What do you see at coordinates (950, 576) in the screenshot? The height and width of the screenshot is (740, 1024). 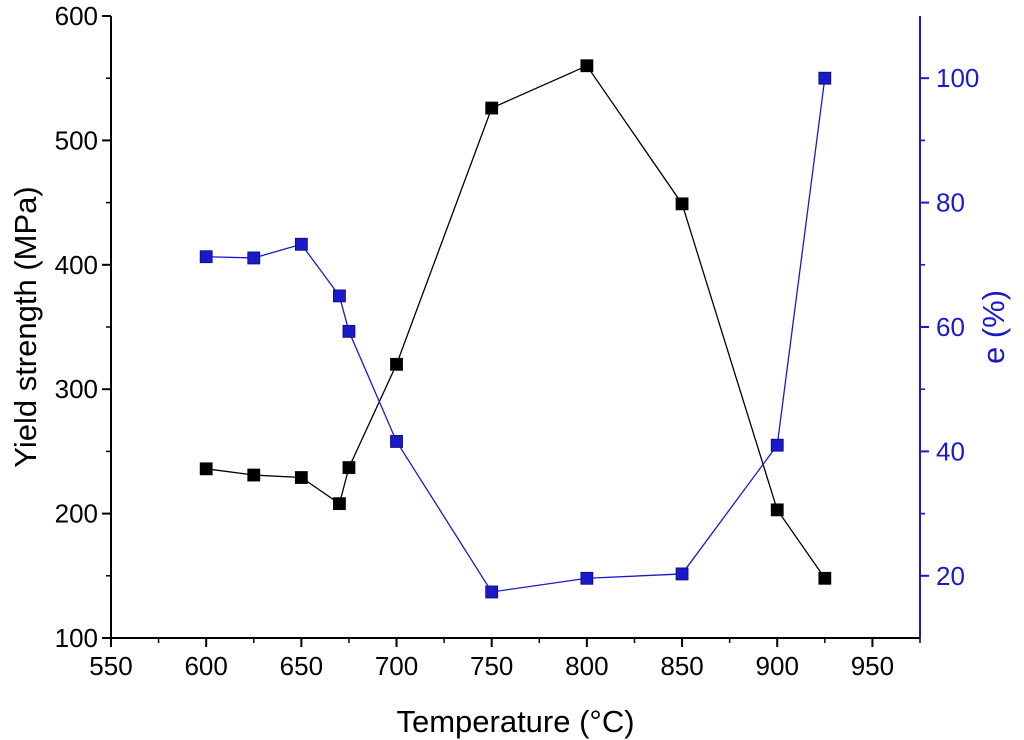 I see `right-y-tick-label: 20` at bounding box center [950, 576].